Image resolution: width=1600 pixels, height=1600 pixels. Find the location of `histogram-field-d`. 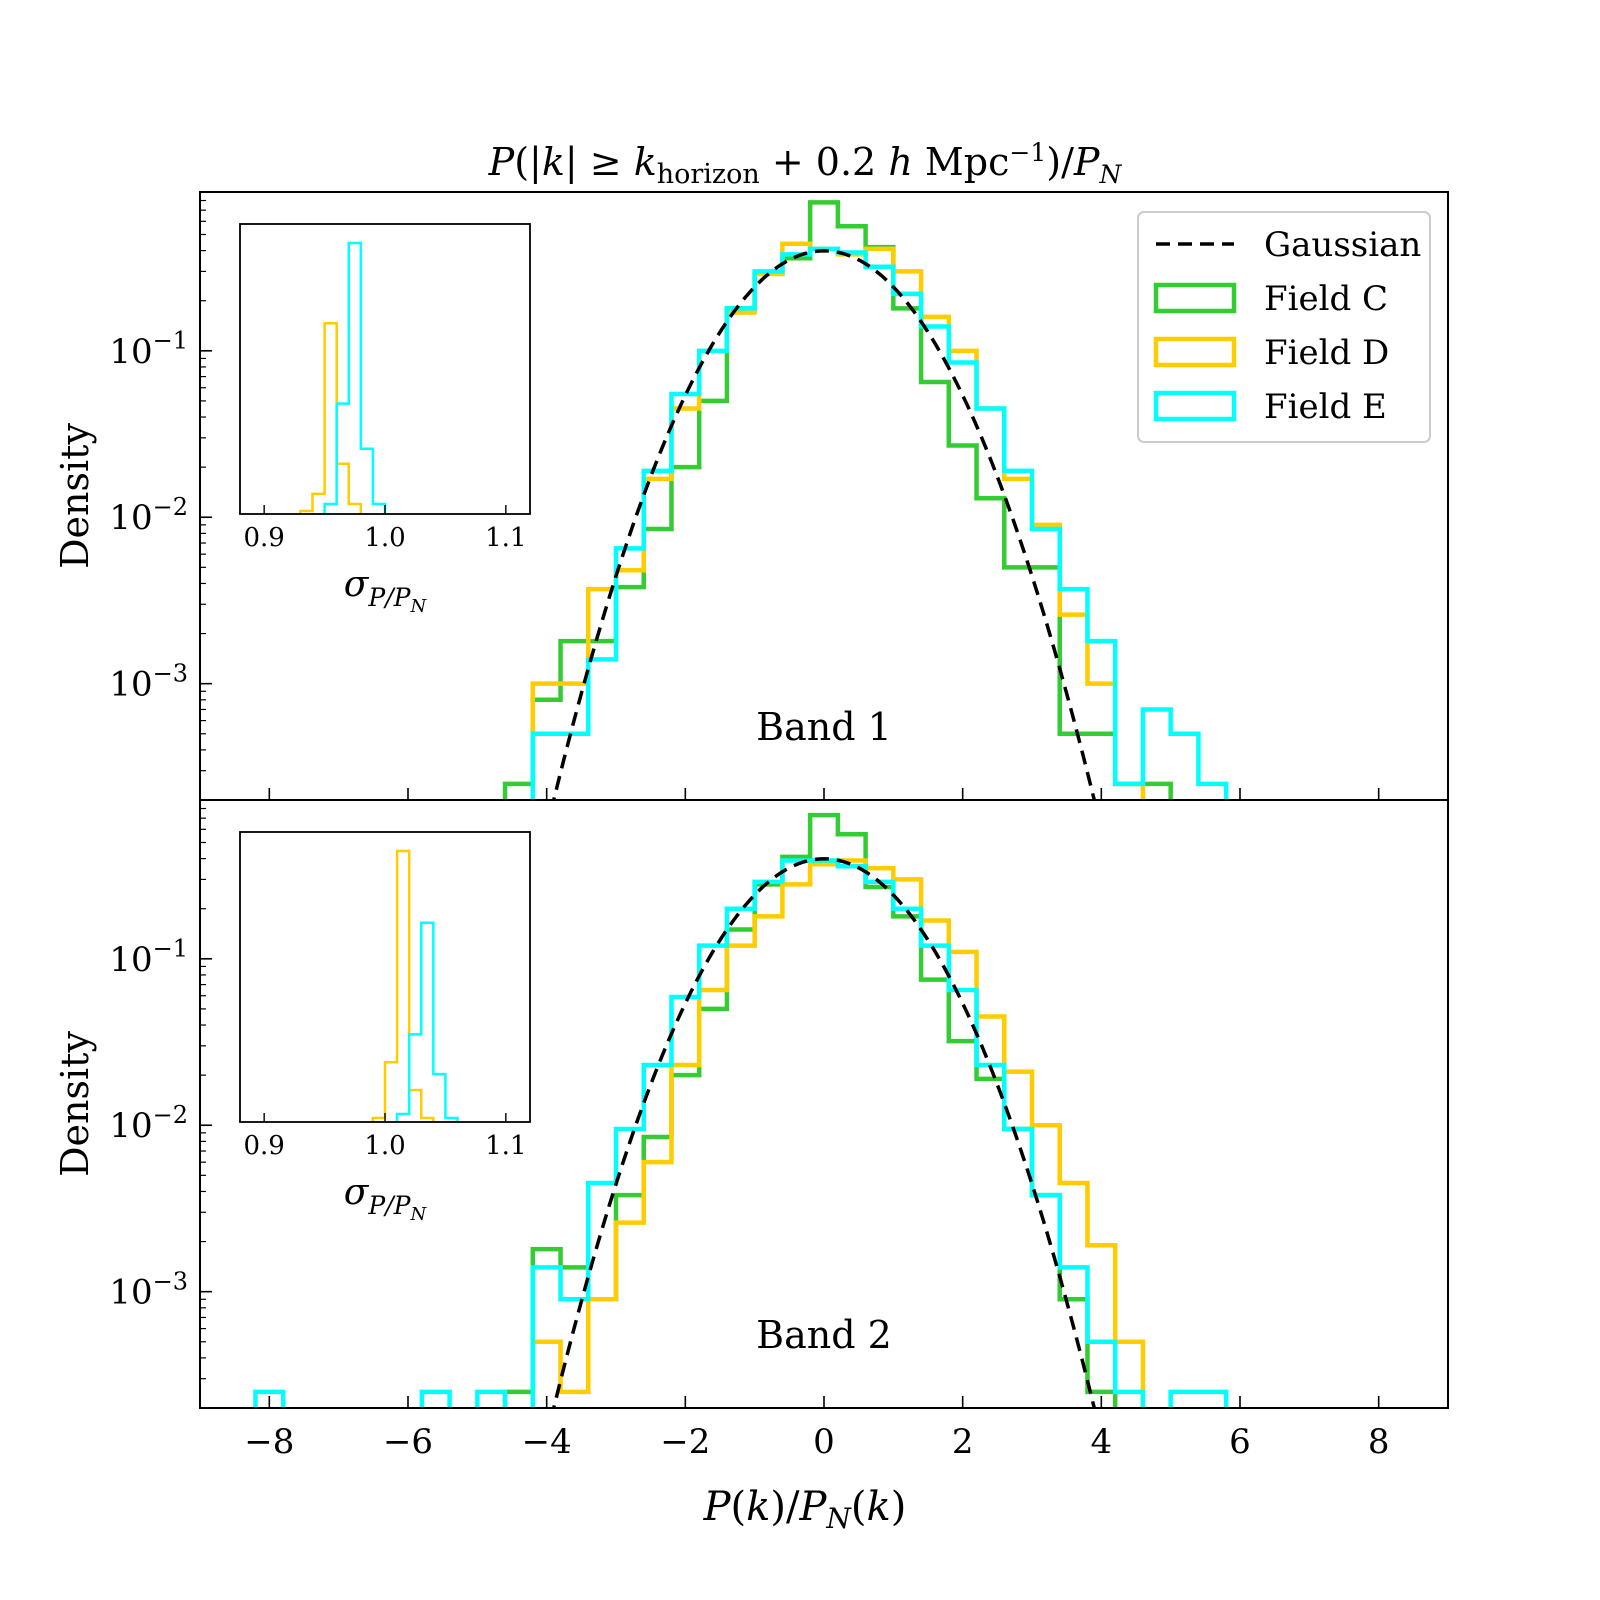

histogram-field-d is located at coordinates (838, 520).